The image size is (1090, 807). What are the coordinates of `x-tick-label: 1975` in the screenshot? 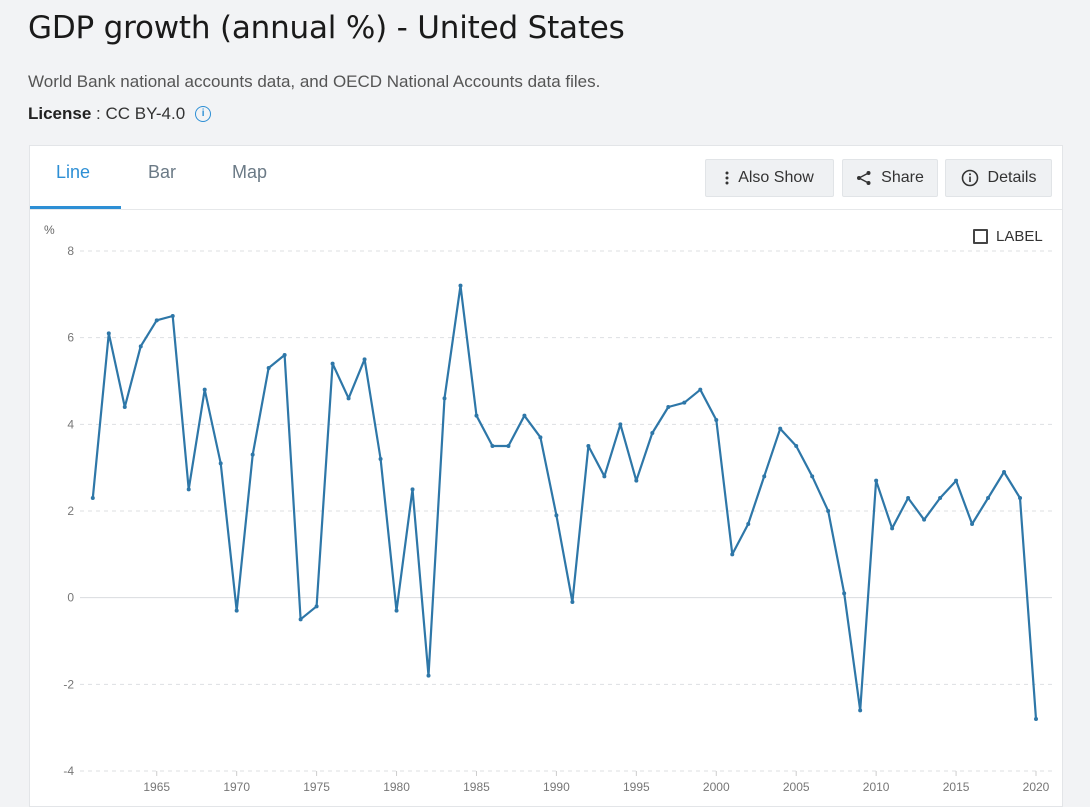 It's located at (316, 787).